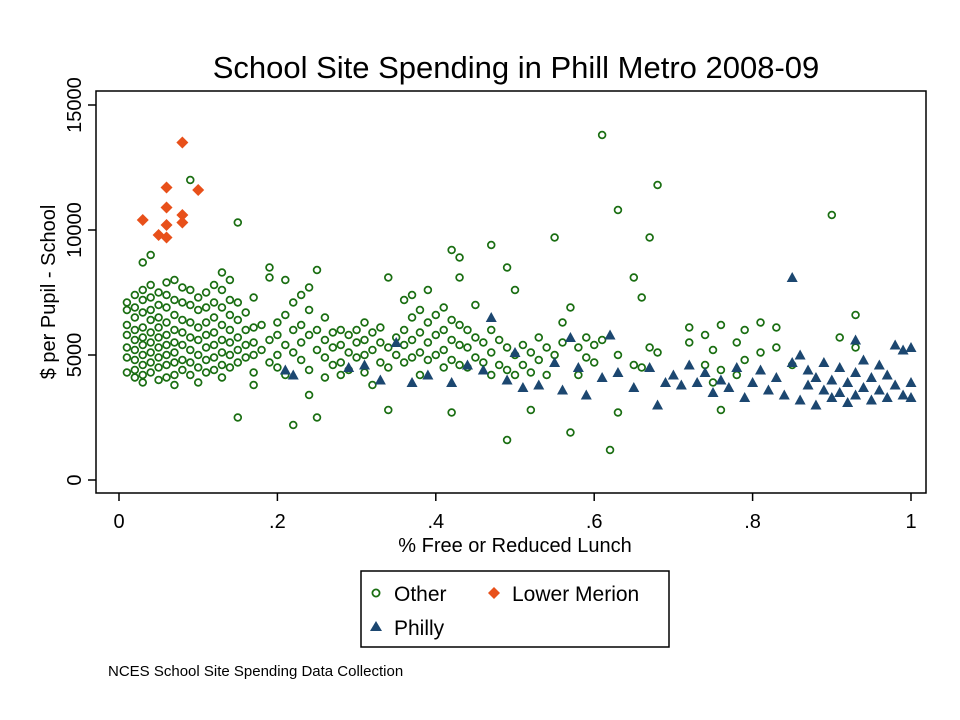  What do you see at coordinates (515, 513) in the screenshot?
I see `x-axis: 0 .2 .4 .6 .8 1` at bounding box center [515, 513].